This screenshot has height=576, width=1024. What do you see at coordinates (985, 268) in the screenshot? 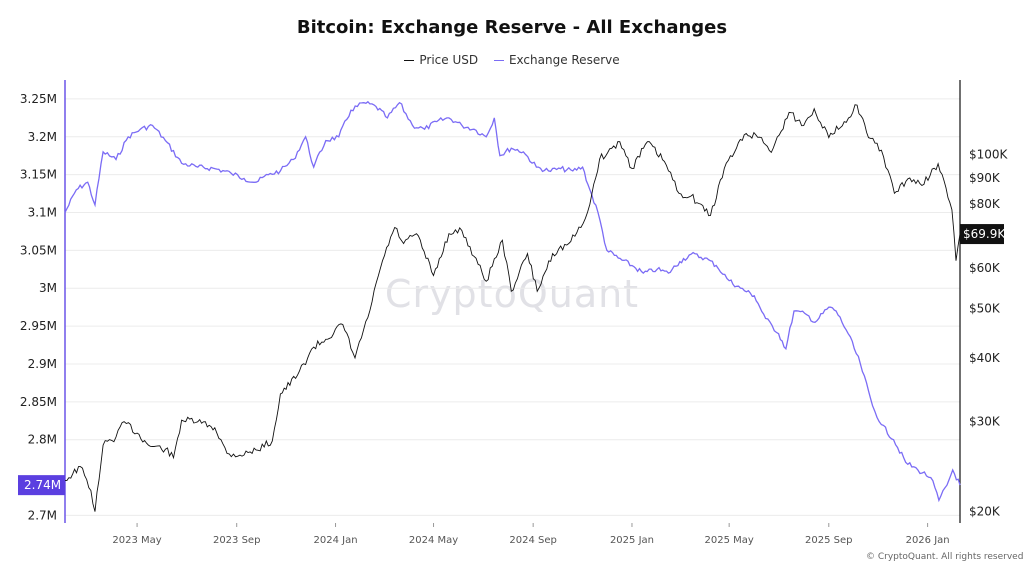
I see `y-tick-label-right: $60K` at bounding box center [985, 268].